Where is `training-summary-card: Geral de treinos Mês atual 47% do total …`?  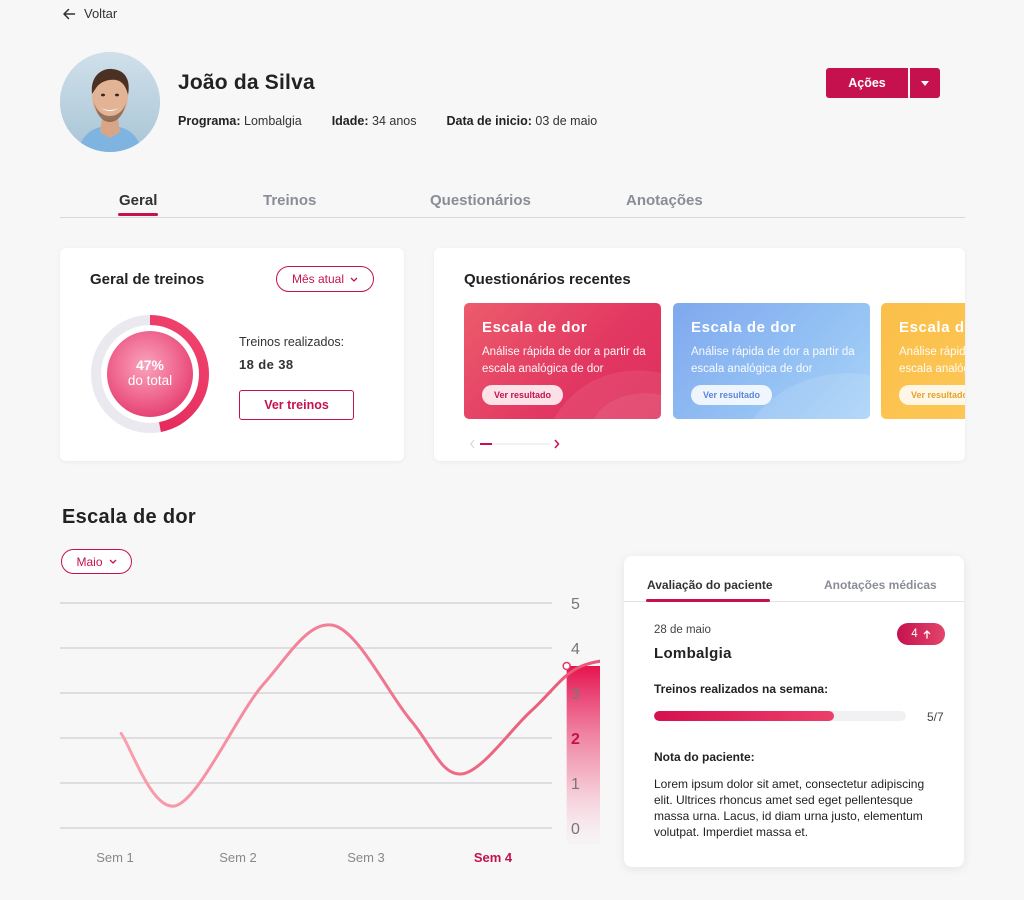
training-summary-card: Geral de treinos Mês atual 47% do total … is located at coordinates (232, 354).